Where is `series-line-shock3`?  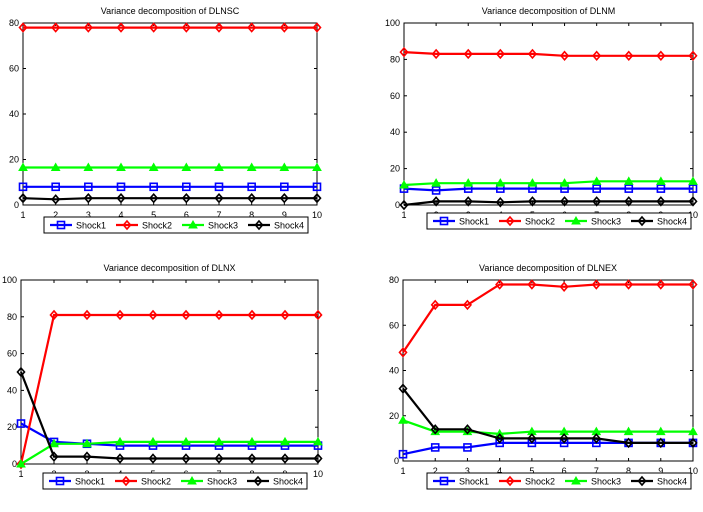 series-line-shock3 is located at coordinates (547, 427).